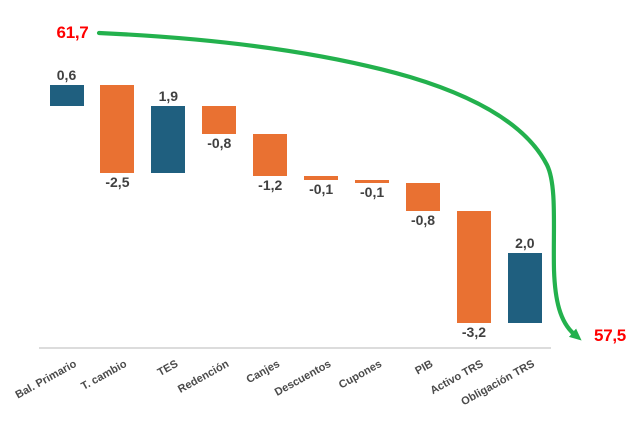 Image resolution: width=630 pixels, height=428 pixels. I want to click on bar-value-label-4: -0,8, so click(219, 143).